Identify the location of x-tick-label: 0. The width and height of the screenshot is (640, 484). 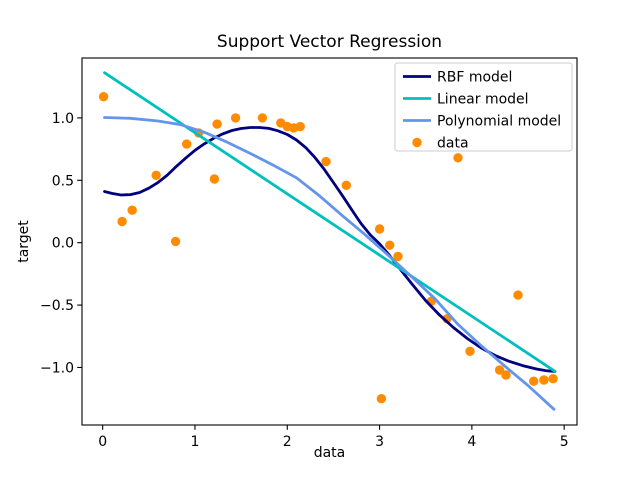
(102, 442).